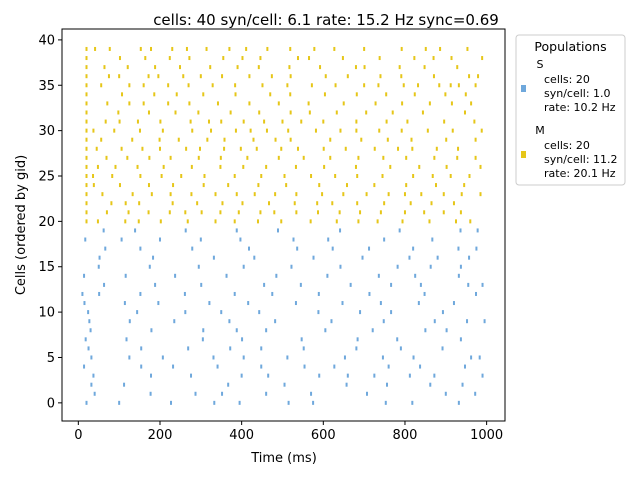 This screenshot has height=480, width=640. What do you see at coordinates (405, 435) in the screenshot?
I see `x-tick-label-4: 800` at bounding box center [405, 435].